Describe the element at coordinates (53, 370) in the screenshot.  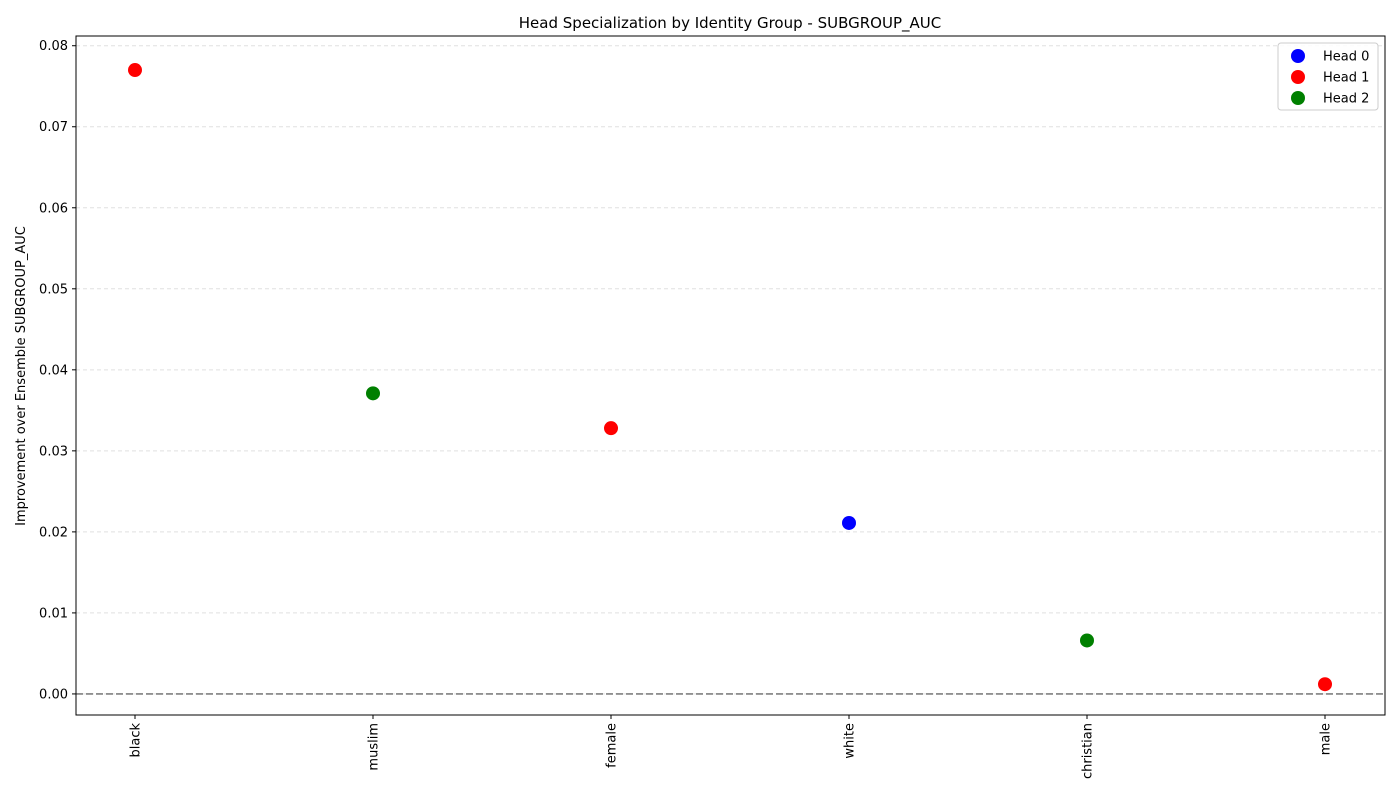
I see `y-tick-label: 0.04` at that location.